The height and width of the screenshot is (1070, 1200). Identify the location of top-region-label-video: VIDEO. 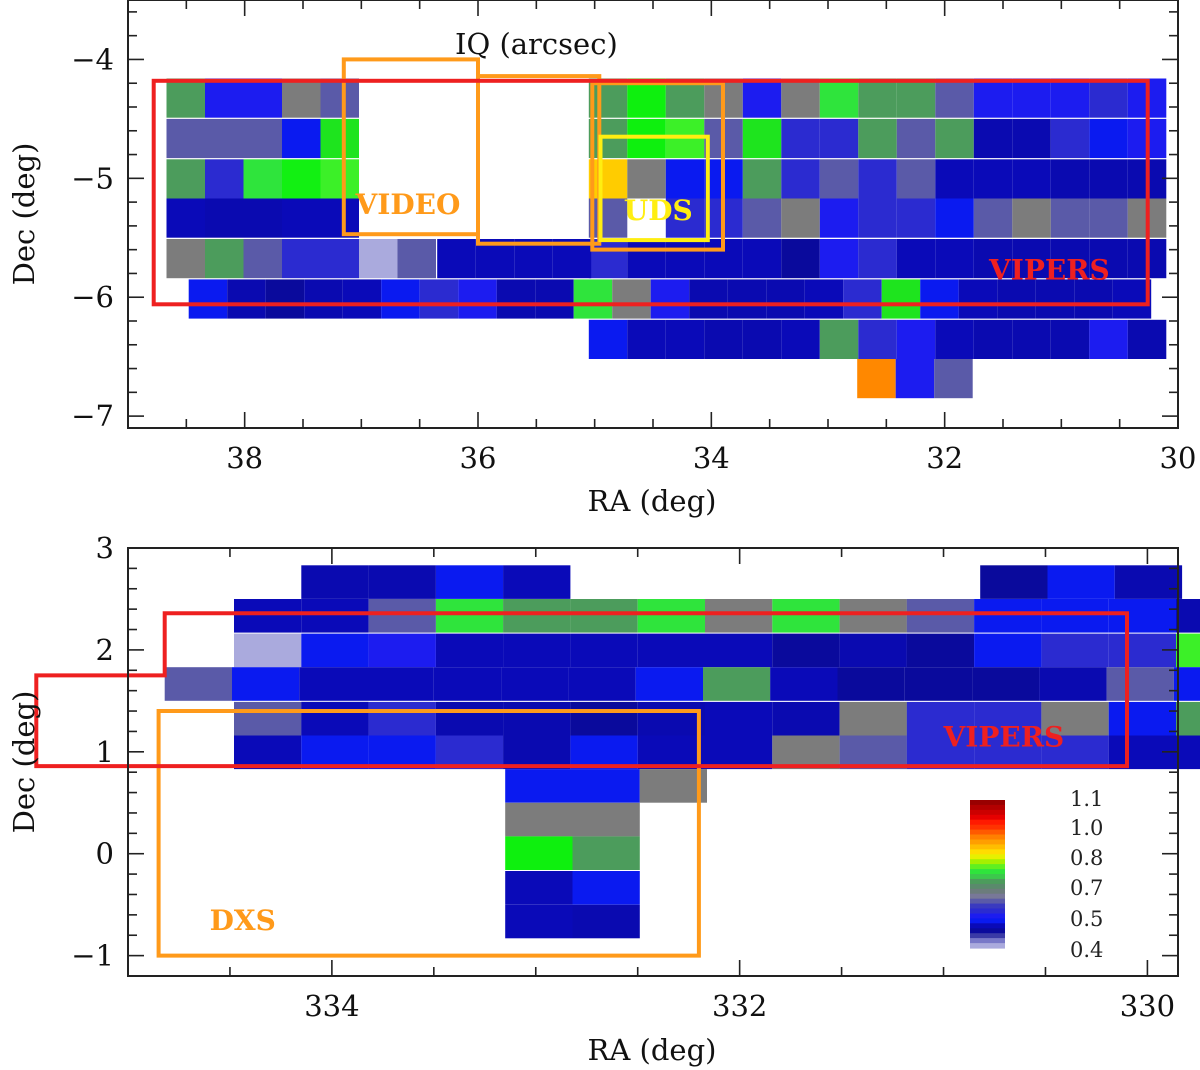
(408, 204).